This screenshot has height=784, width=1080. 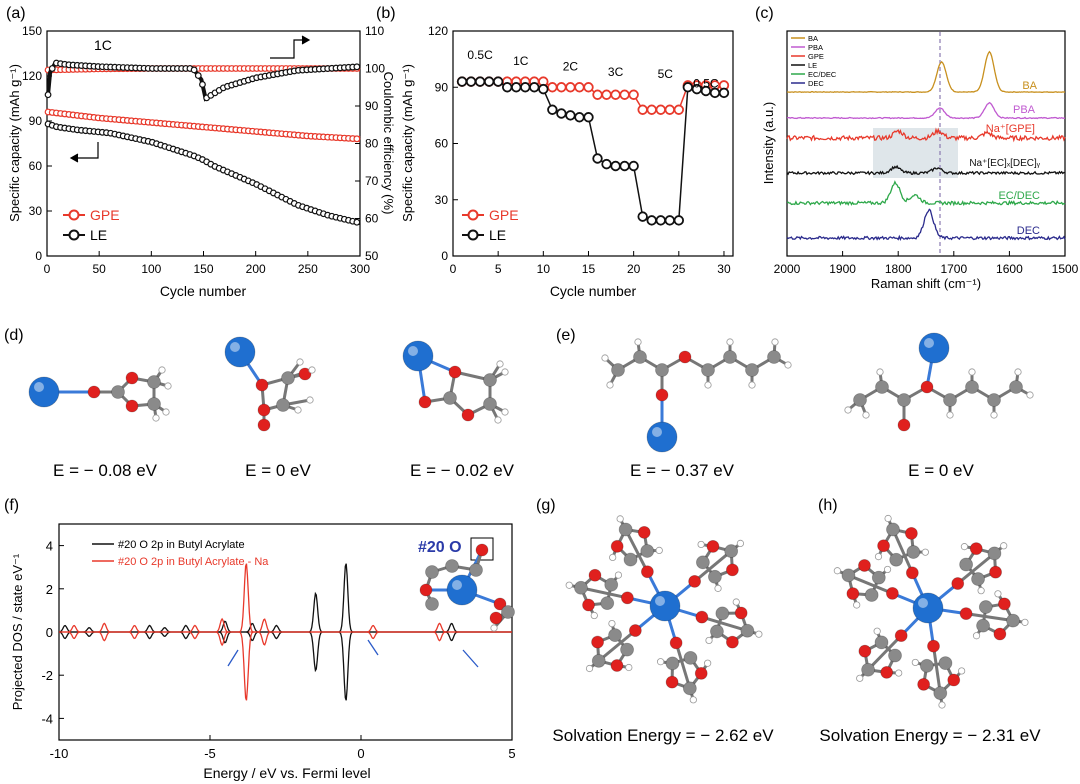 What do you see at coordinates (36, 121) in the screenshot?
I see `y-tick-label-a: 90` at bounding box center [36, 121].